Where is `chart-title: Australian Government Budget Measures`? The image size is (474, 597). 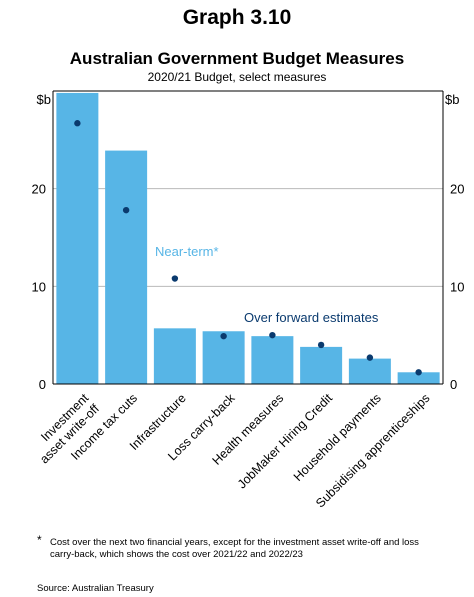
chart-title: Australian Government Budget Measures is located at coordinates (237, 58).